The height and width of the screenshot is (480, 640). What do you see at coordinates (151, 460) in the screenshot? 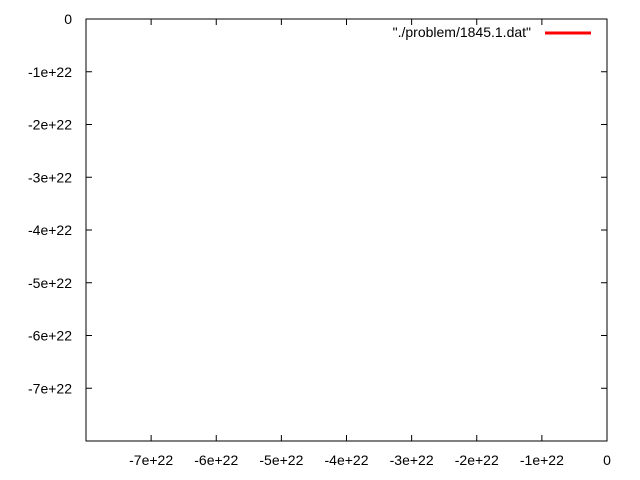
I see `x-tick-label: -7e+22` at bounding box center [151, 460].